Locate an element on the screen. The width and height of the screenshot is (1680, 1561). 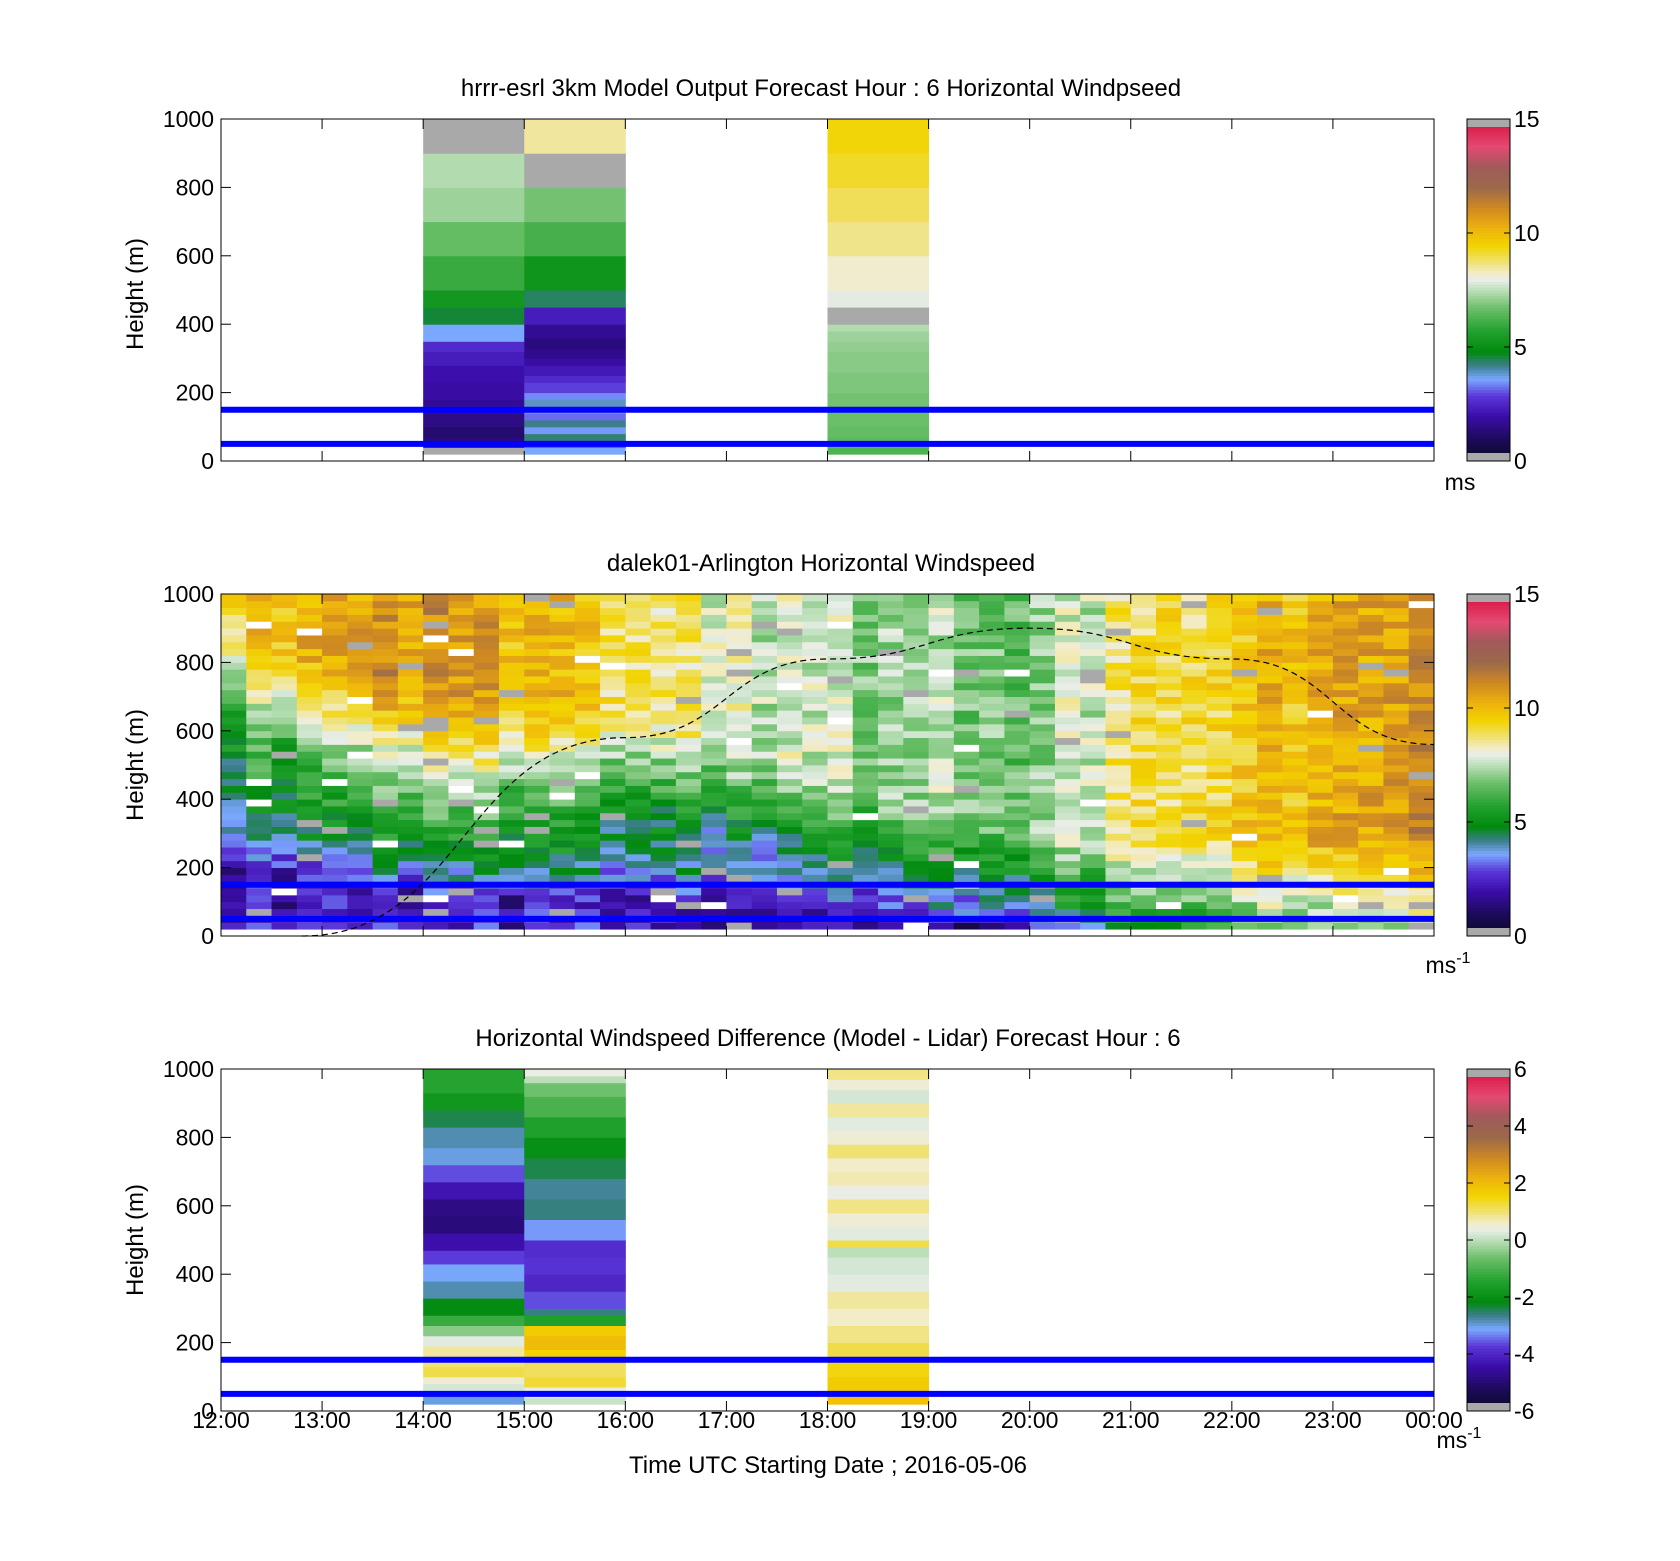
colorbar-tick-label: 5 is located at coordinates (1520, 822).